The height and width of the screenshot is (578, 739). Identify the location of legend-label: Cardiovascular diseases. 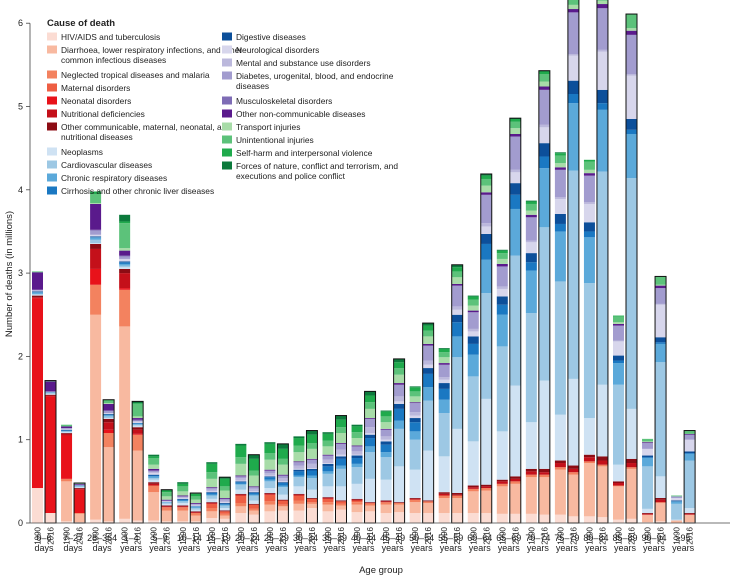
(106, 165).